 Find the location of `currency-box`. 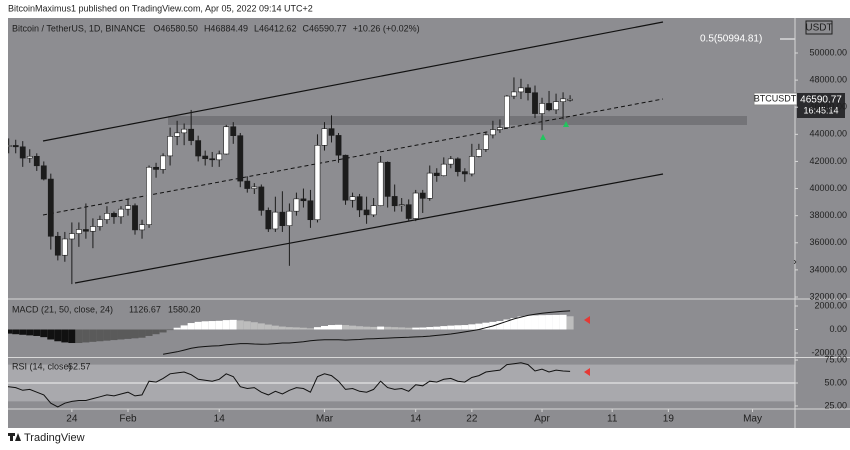

currency-box is located at coordinates (819, 27).